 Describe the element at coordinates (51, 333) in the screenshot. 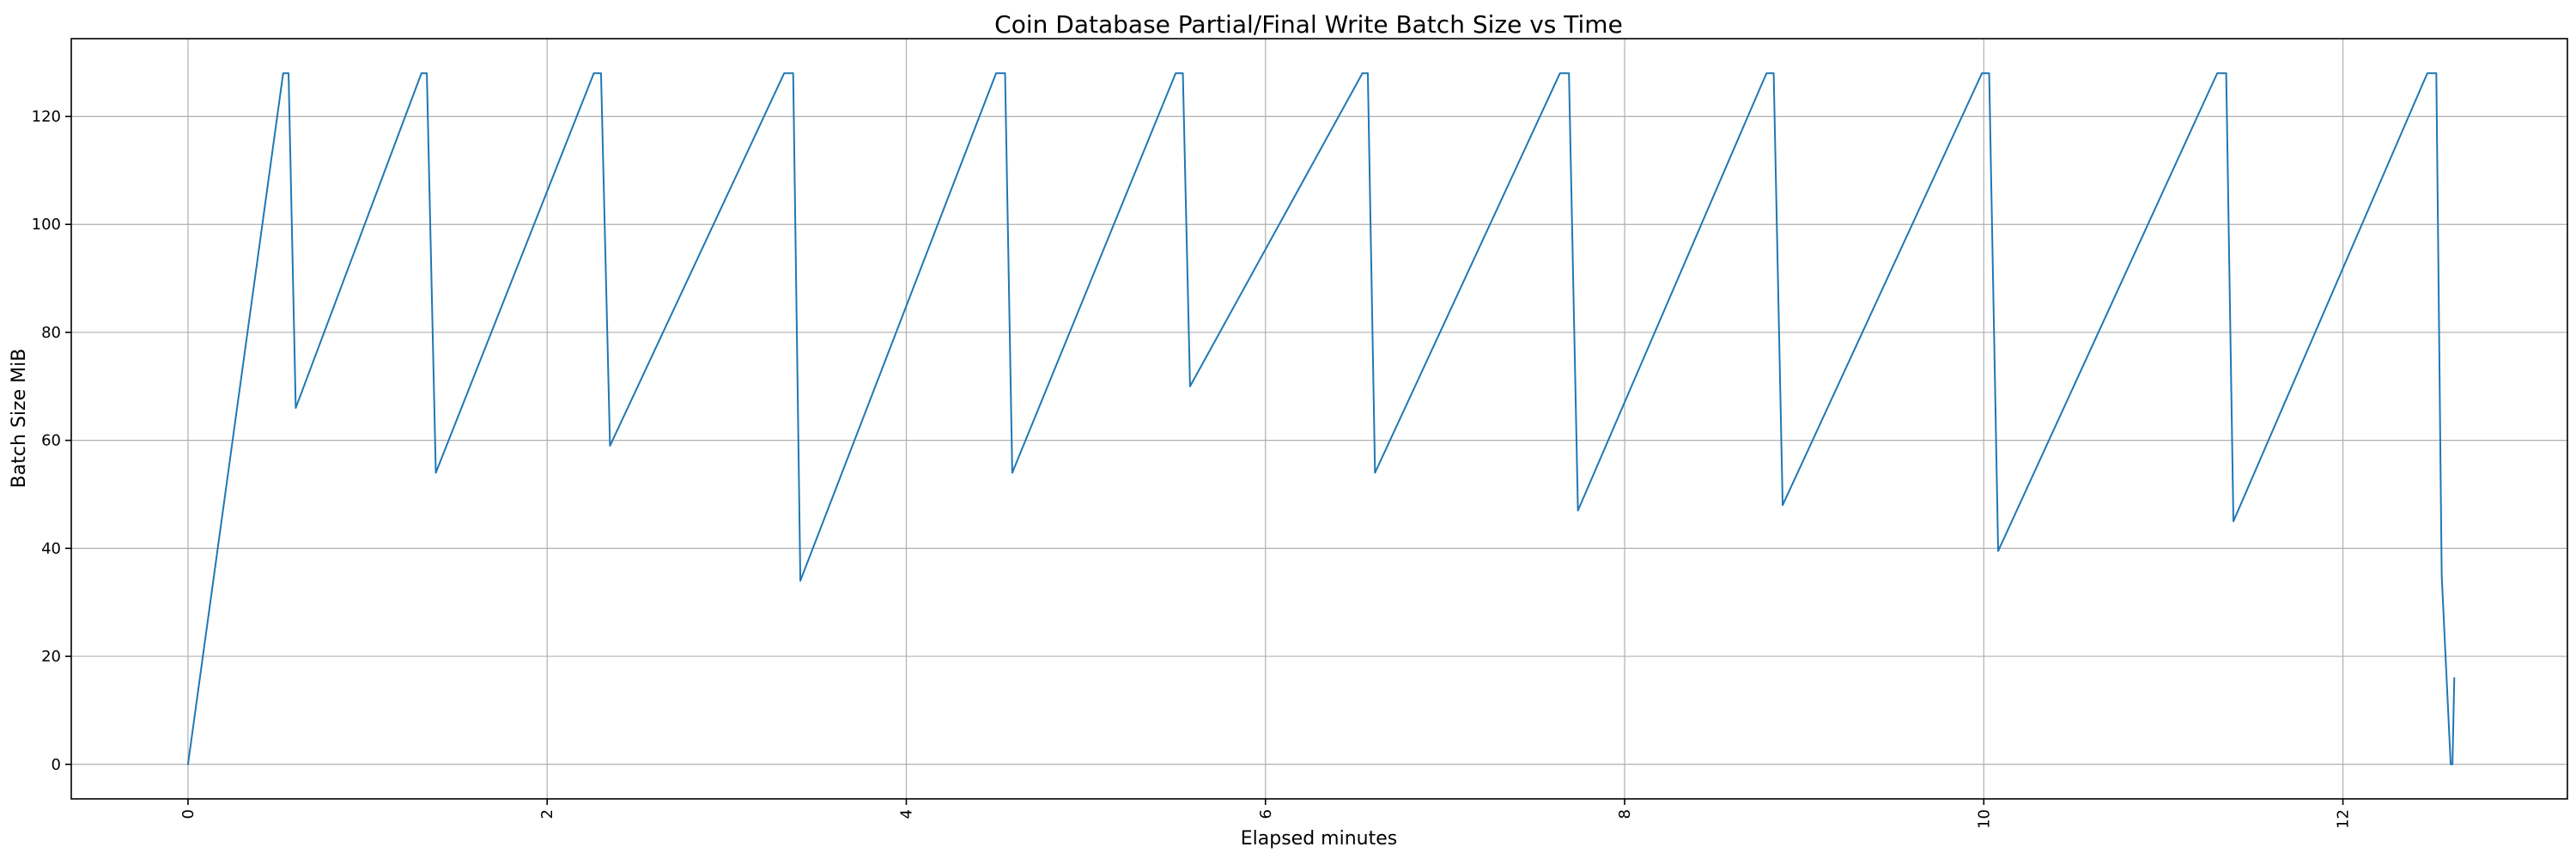

I see `y-tick-label: 80` at that location.